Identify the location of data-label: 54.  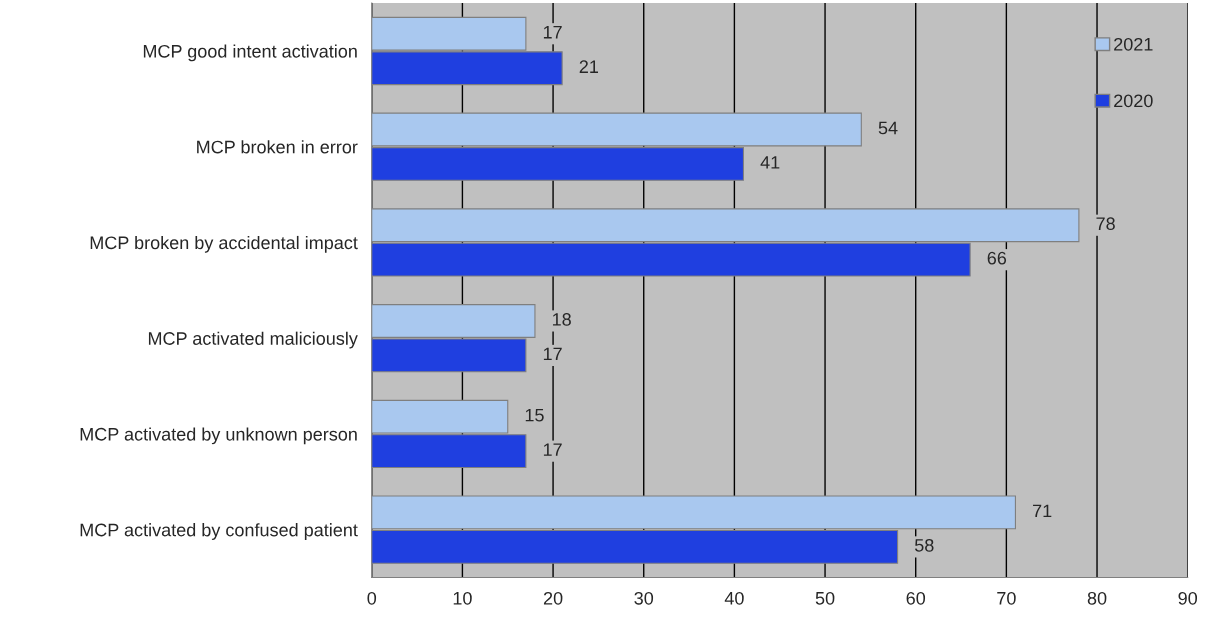
(888, 128).